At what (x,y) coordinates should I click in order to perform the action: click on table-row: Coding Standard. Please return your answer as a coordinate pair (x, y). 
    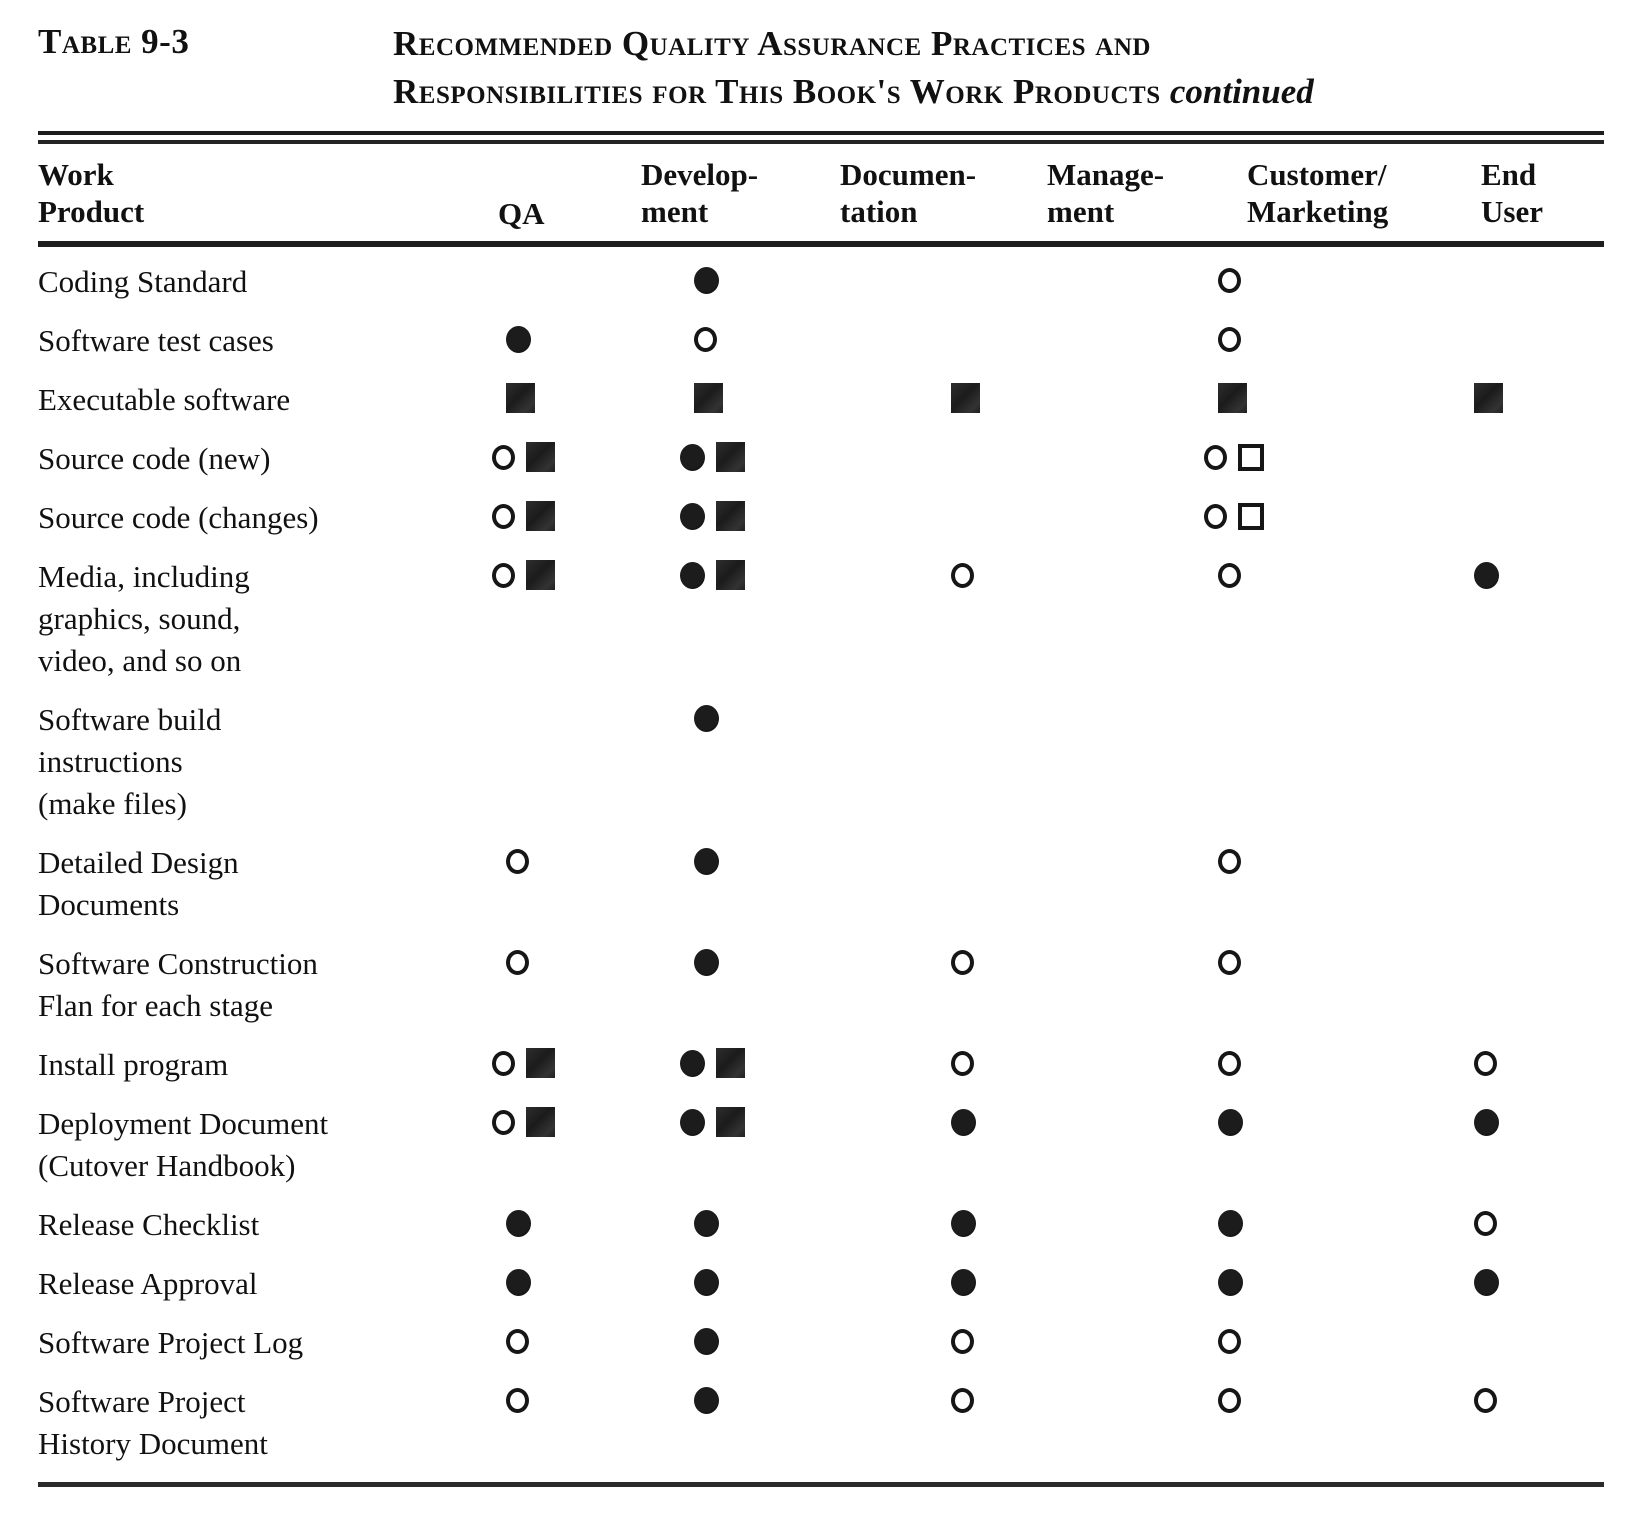
    Looking at the image, I should click on (821, 282).